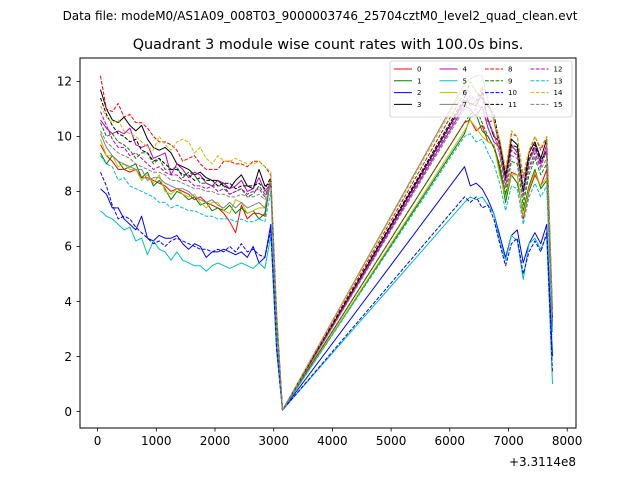 The height and width of the screenshot is (480, 640). Describe the element at coordinates (68, 412) in the screenshot. I see `y-tick-label: 0` at that location.